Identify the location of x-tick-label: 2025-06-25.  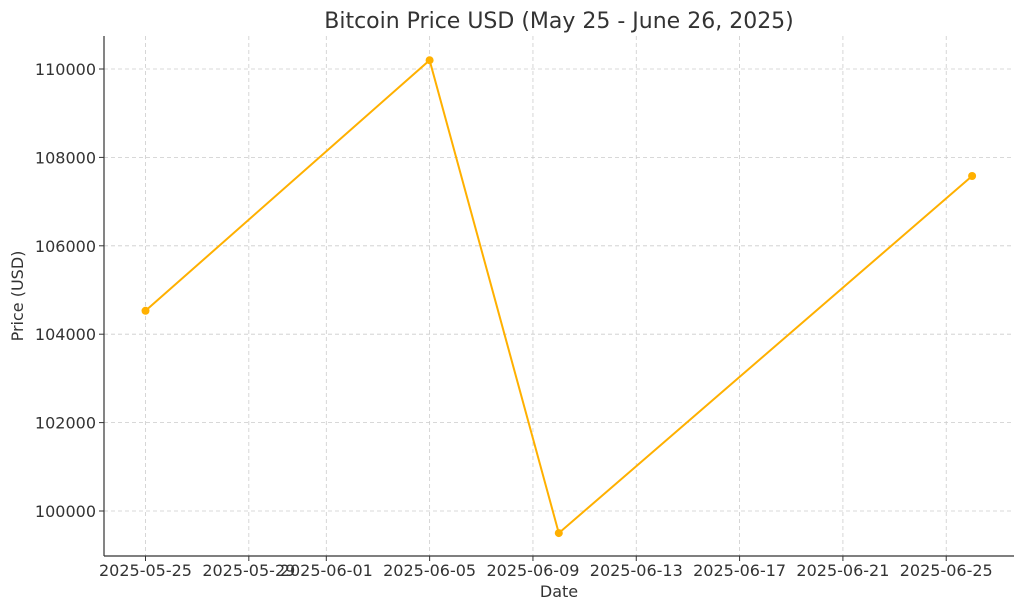
(946, 570).